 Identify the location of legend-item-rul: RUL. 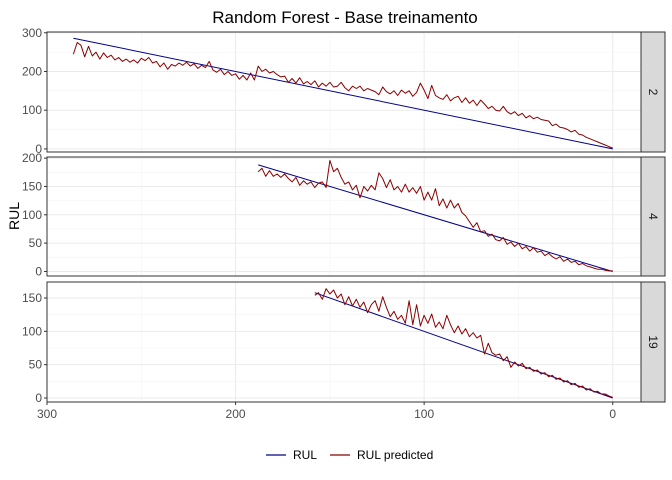
(291, 455).